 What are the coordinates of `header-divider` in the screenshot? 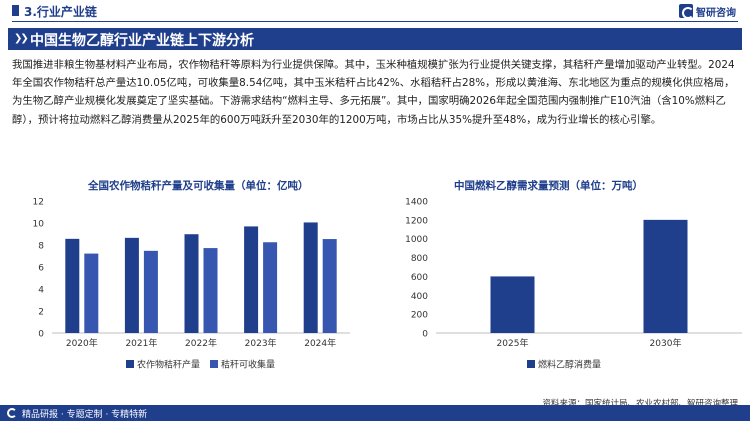 It's located at (375, 21).